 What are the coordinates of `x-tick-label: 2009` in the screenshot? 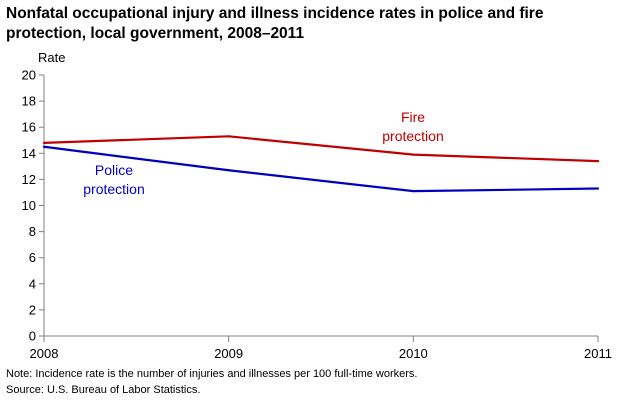 It's located at (228, 353).